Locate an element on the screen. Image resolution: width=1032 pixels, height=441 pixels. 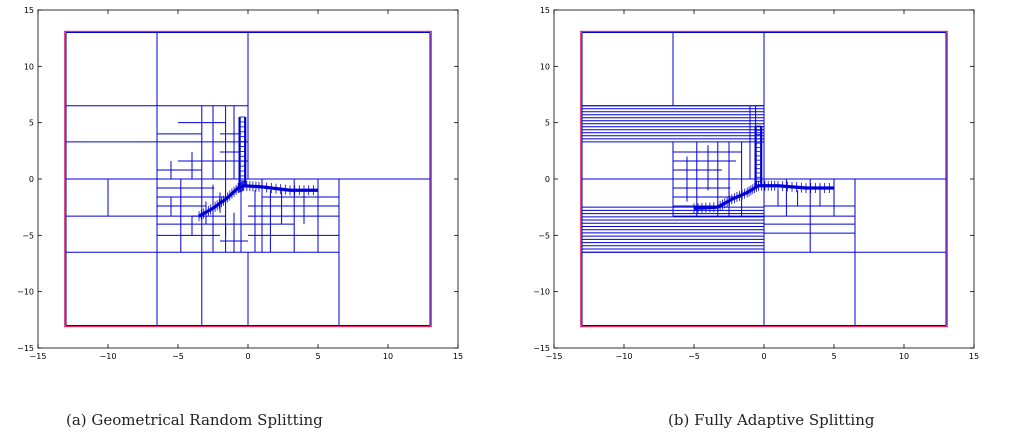
caption-b: (b) Fully Adaptive Splitting is located at coordinates (771, 420).